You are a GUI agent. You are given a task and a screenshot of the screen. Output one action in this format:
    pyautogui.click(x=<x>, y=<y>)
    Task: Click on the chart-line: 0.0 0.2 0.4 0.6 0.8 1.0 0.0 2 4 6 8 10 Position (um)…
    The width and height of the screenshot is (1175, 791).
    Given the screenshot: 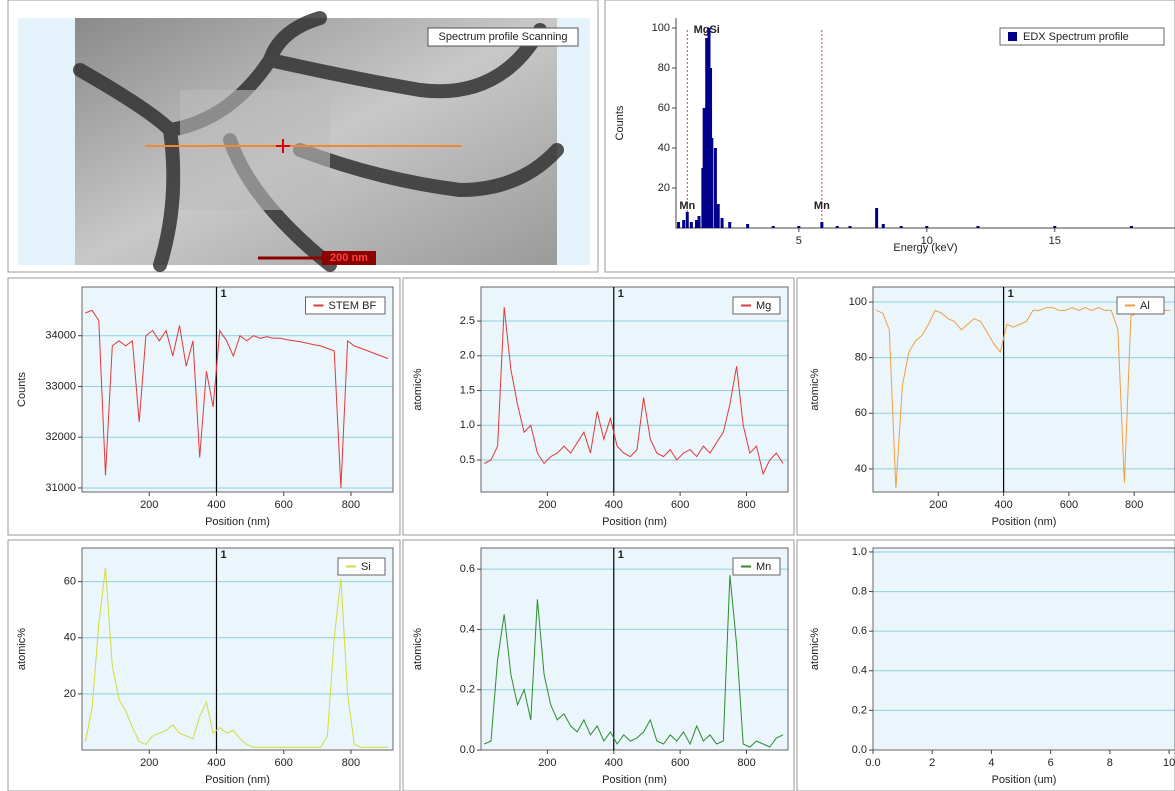 What is the action you would take?
    pyautogui.click(x=985, y=665)
    